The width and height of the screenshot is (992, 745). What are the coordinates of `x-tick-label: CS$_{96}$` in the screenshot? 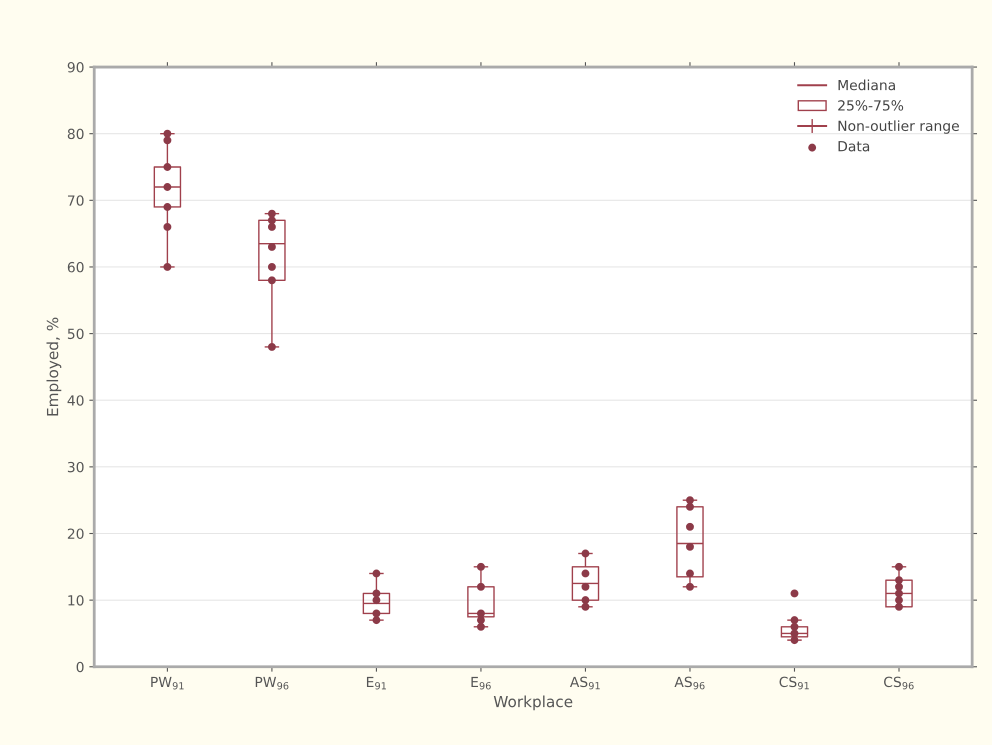 It's located at (899, 683).